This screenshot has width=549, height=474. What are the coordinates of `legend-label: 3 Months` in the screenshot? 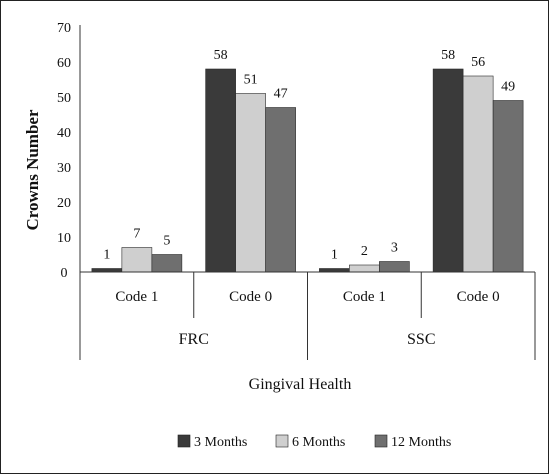 It's located at (220, 442).